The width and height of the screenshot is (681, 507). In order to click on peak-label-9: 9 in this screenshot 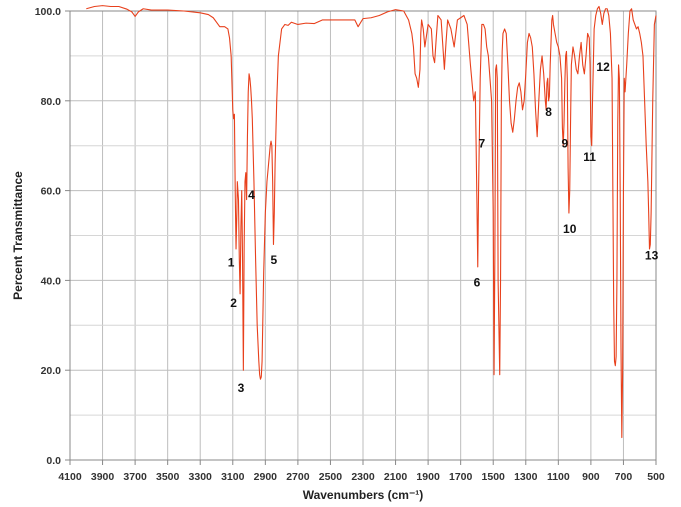, I will do `click(565, 143)`.